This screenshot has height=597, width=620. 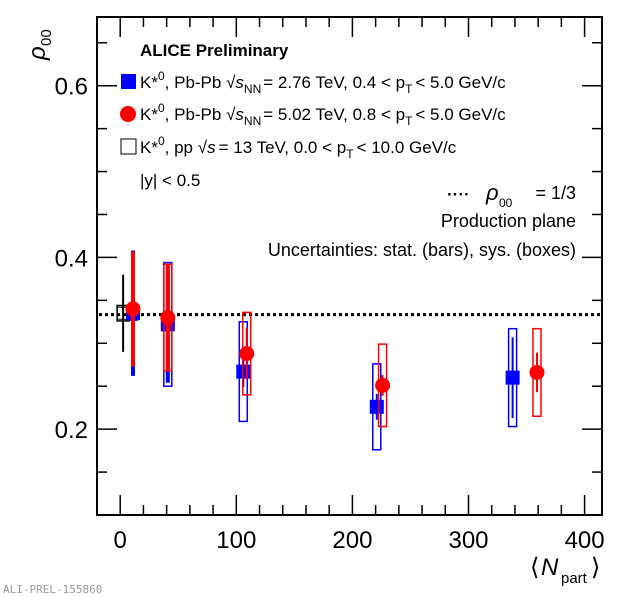 I want to click on x-tick-label: 100, so click(x=236, y=540).